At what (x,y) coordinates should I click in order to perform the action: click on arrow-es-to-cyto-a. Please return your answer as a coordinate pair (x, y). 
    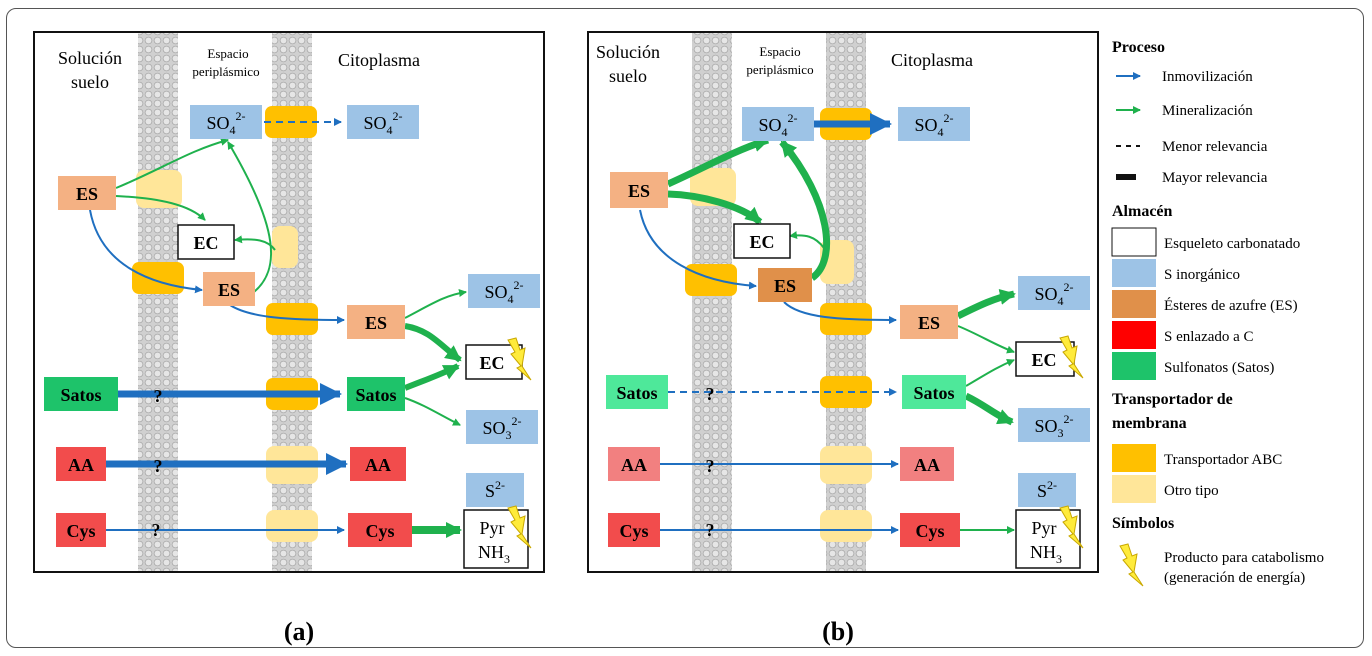
    Looking at the image, I should click on (287, 314).